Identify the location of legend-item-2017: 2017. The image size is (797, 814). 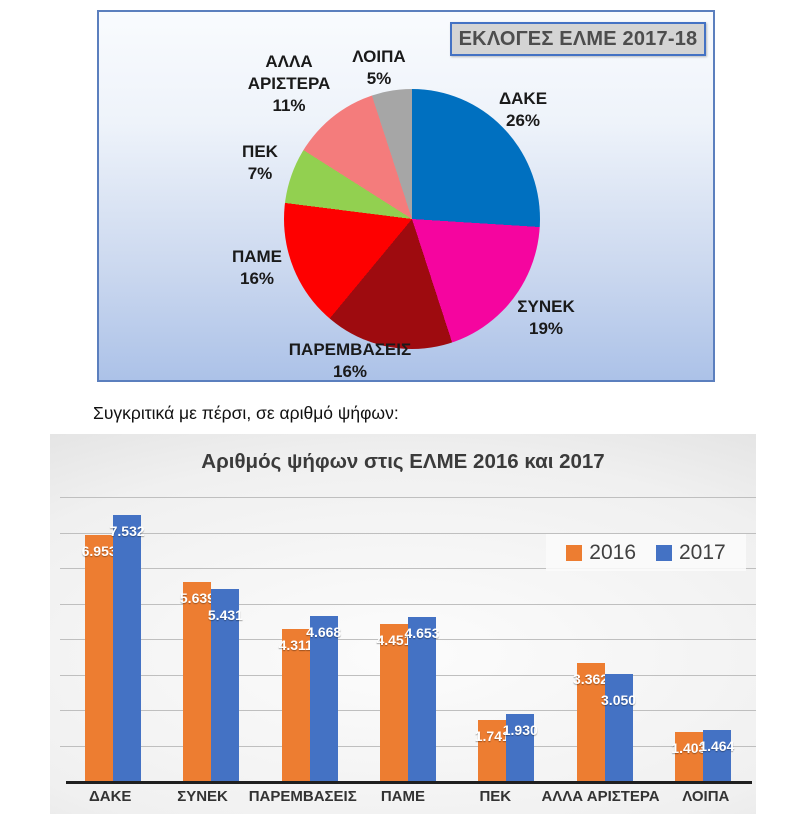
(691, 553).